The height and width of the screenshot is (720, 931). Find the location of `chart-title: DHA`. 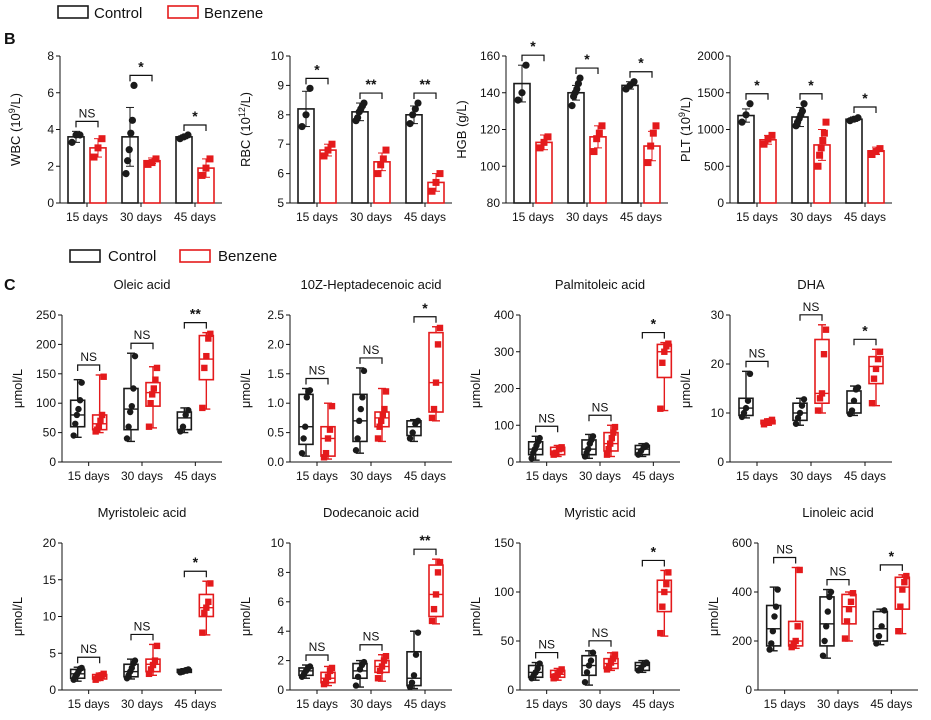

chart-title: DHA is located at coordinates (811, 284).